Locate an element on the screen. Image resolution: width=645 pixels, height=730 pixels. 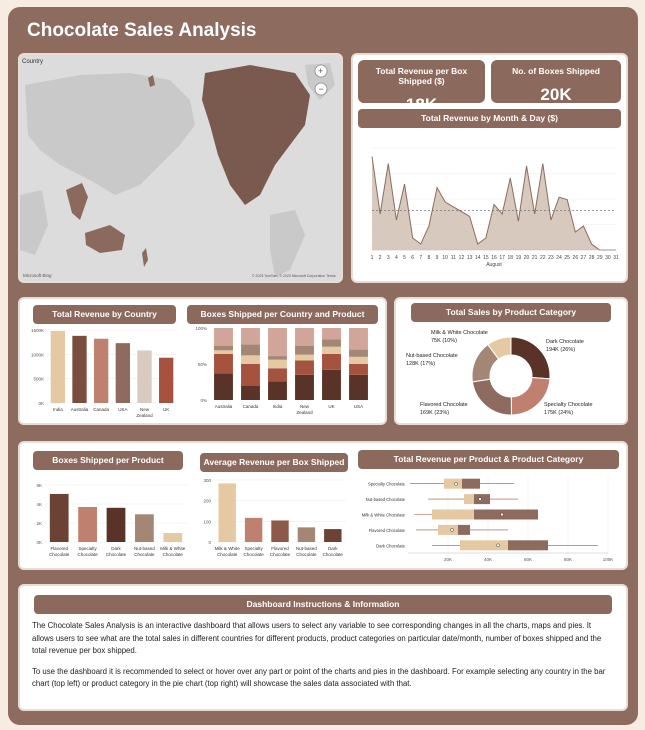
zoom-out-button is located at coordinates (321, 89).